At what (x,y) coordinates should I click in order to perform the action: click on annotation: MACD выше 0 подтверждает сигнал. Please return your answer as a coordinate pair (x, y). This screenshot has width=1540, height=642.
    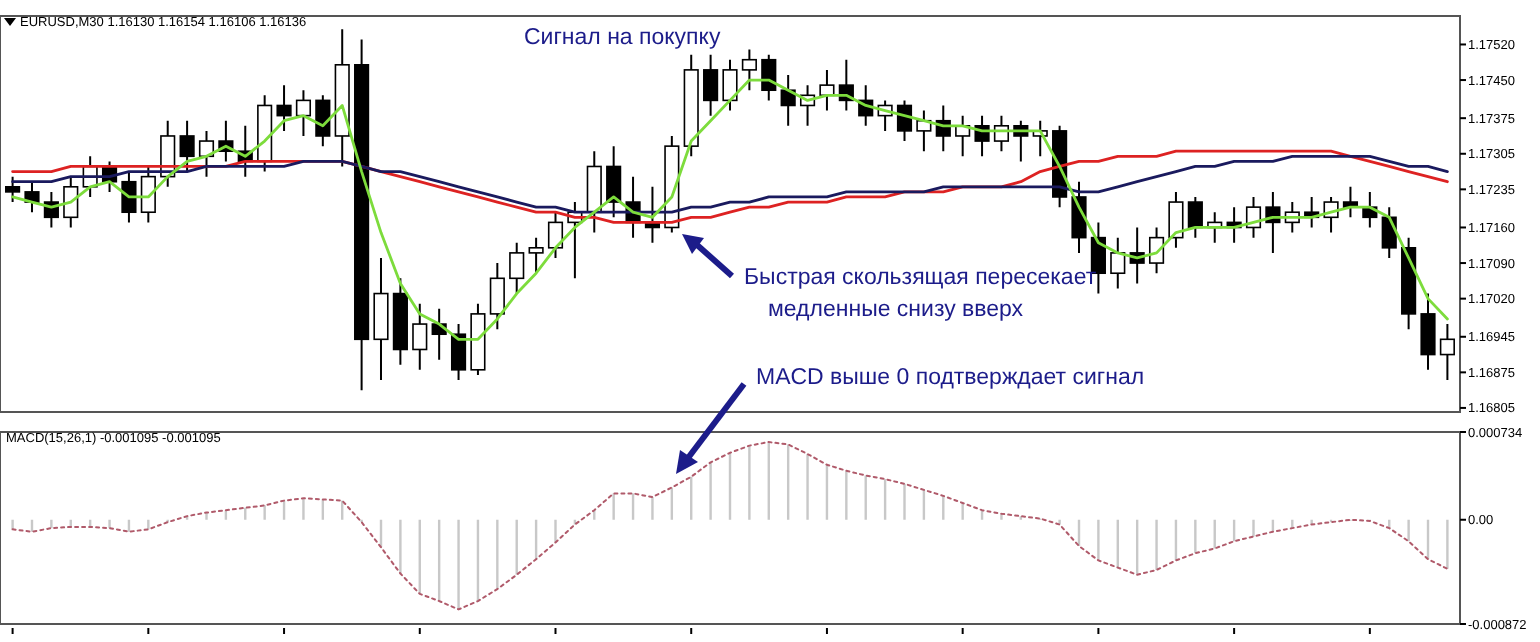
    Looking at the image, I should click on (950, 378).